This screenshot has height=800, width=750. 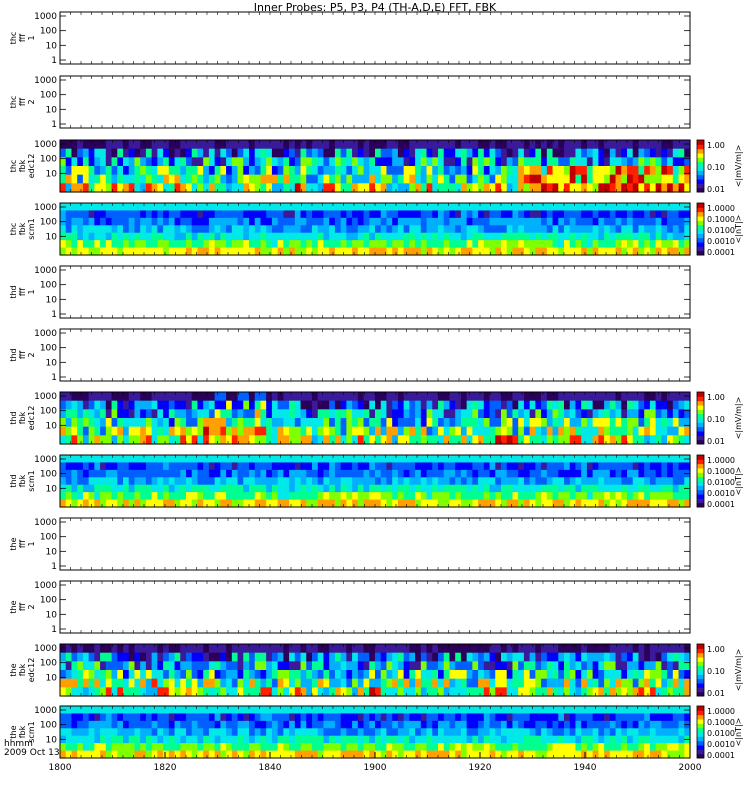 What do you see at coordinates (45, 523) in the screenshot?
I see `y-tick-label: 1000` at bounding box center [45, 523].